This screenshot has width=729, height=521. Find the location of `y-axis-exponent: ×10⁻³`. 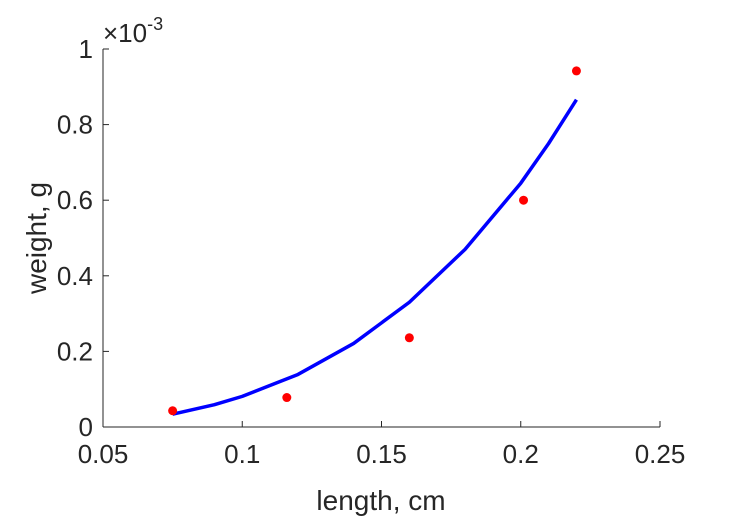

y-axis-exponent: ×10⁻³ is located at coordinates (133, 31).